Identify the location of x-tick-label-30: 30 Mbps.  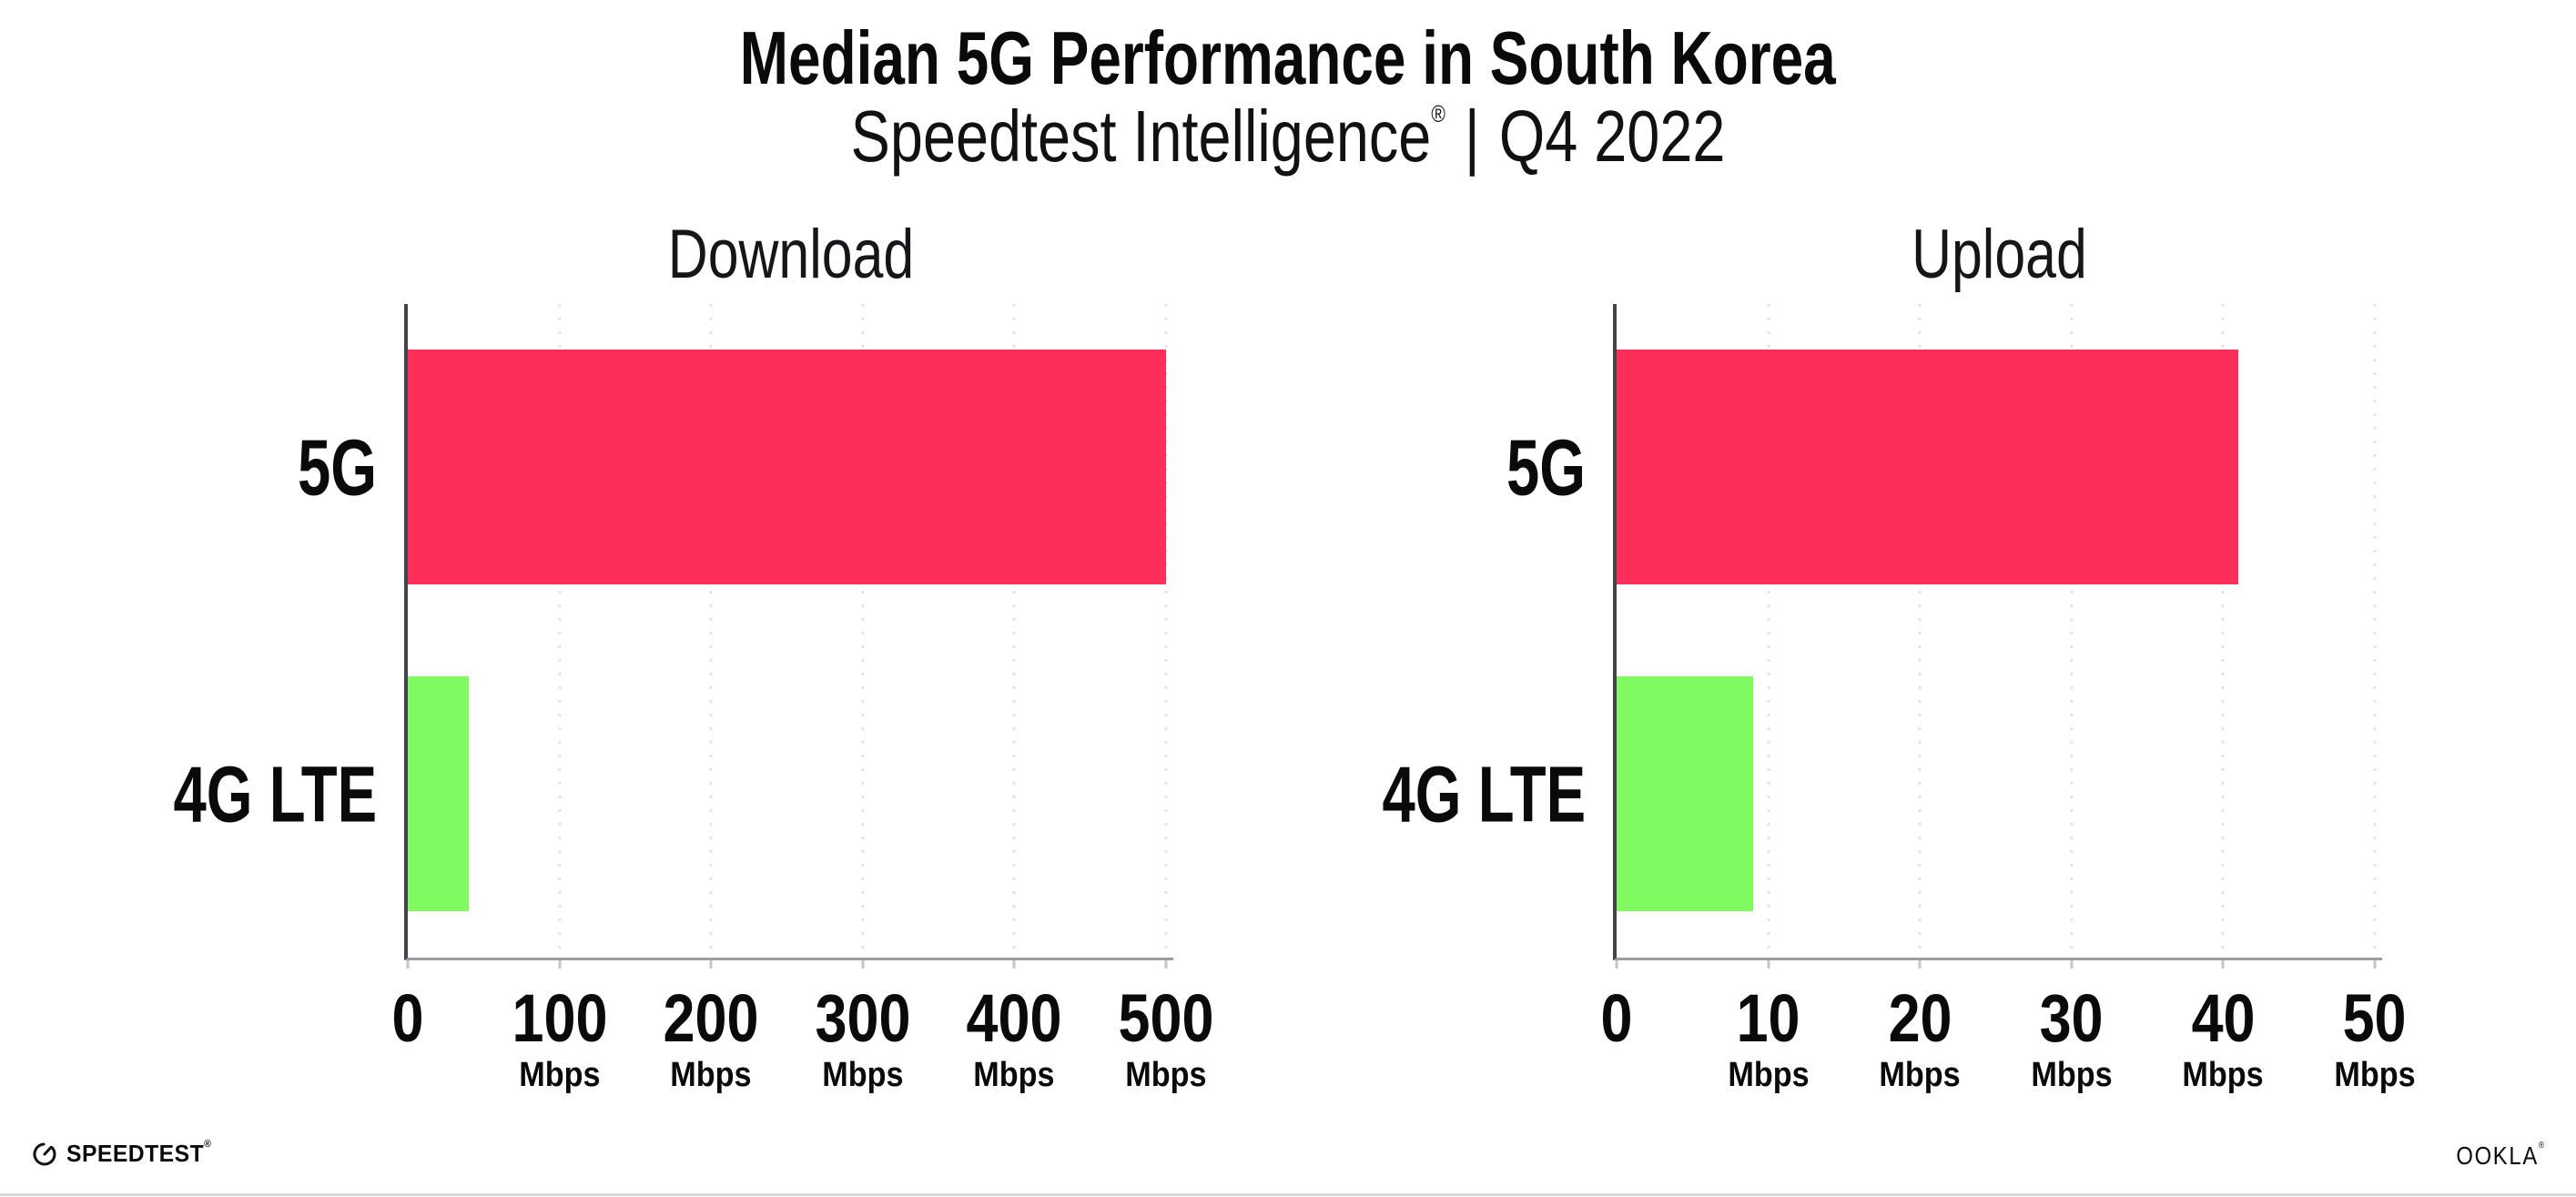
(2071, 1037).